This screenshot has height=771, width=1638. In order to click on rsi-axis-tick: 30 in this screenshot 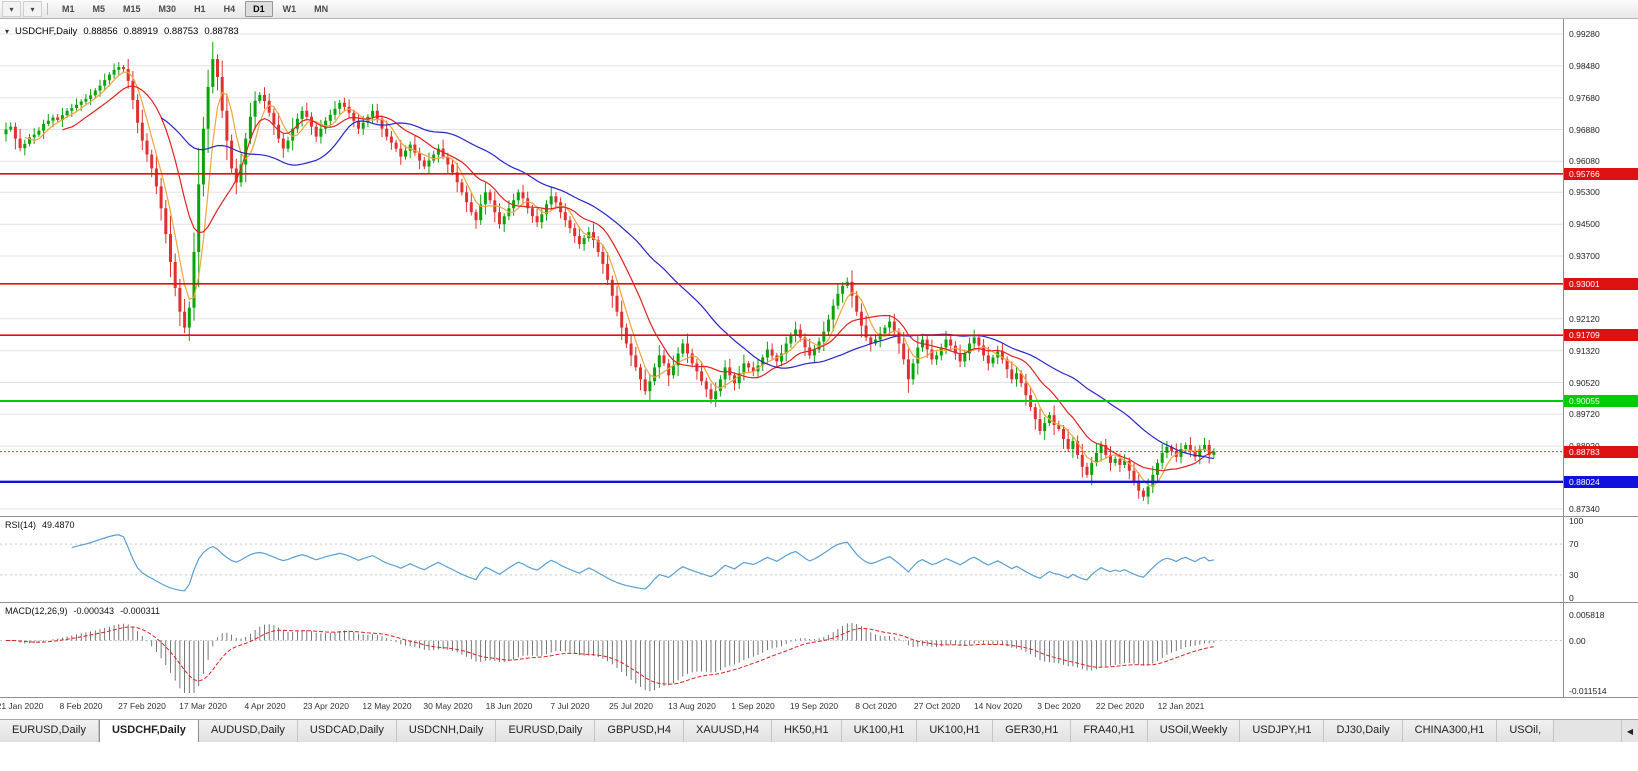, I will do `click(1574, 574)`.